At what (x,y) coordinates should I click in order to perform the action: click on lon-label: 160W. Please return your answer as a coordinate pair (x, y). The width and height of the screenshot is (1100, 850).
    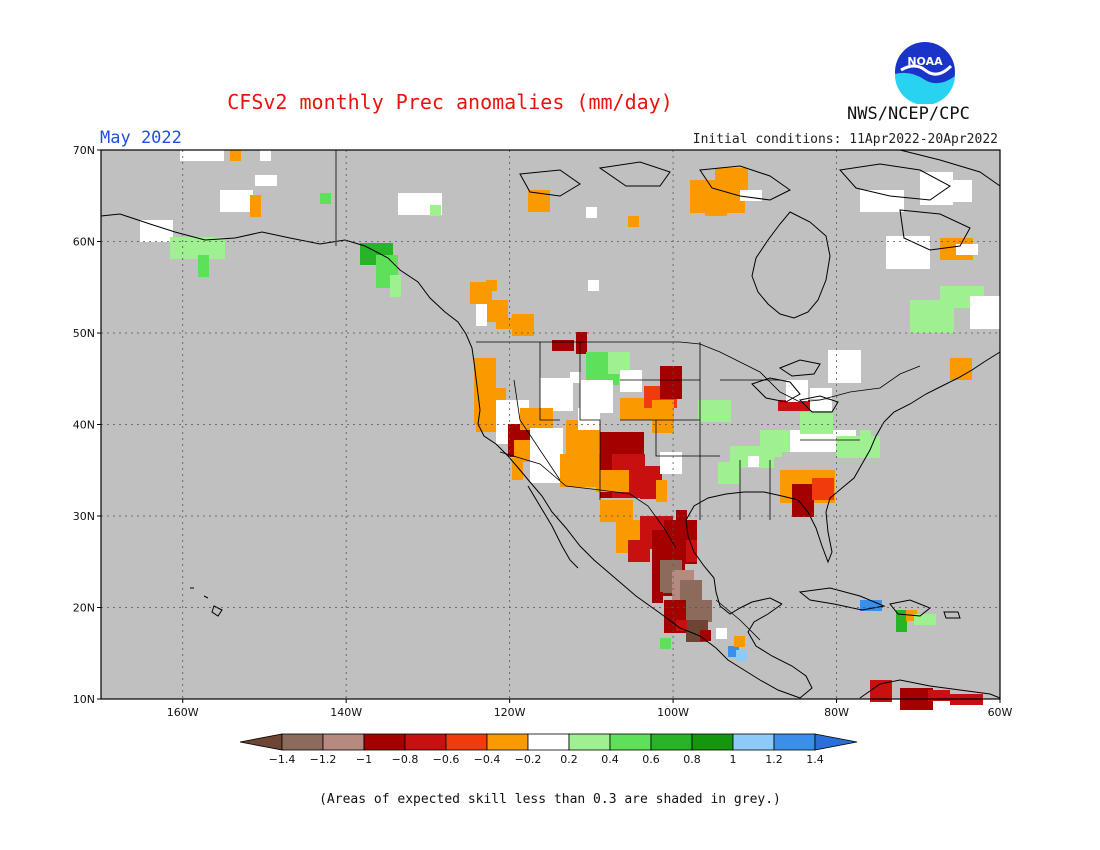
    Looking at the image, I should click on (183, 712).